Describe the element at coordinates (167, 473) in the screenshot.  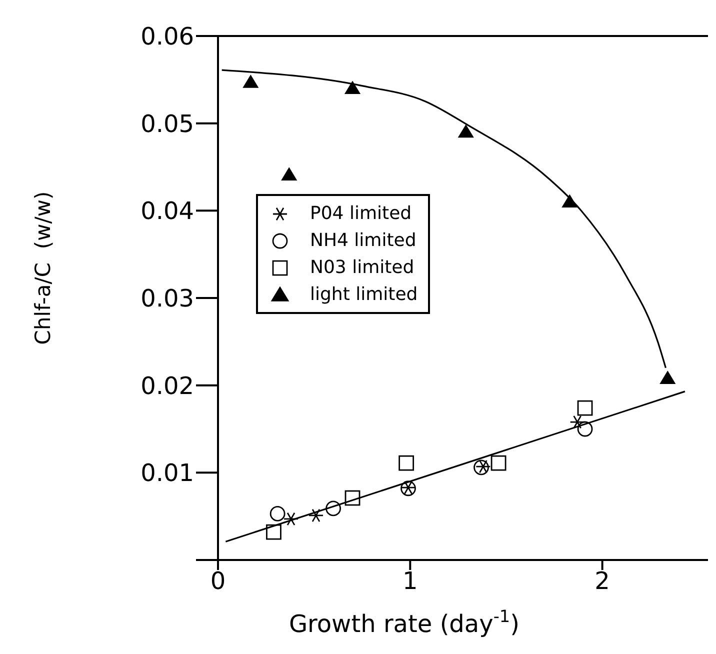
I see `y-tick-label: 0.01` at that location.